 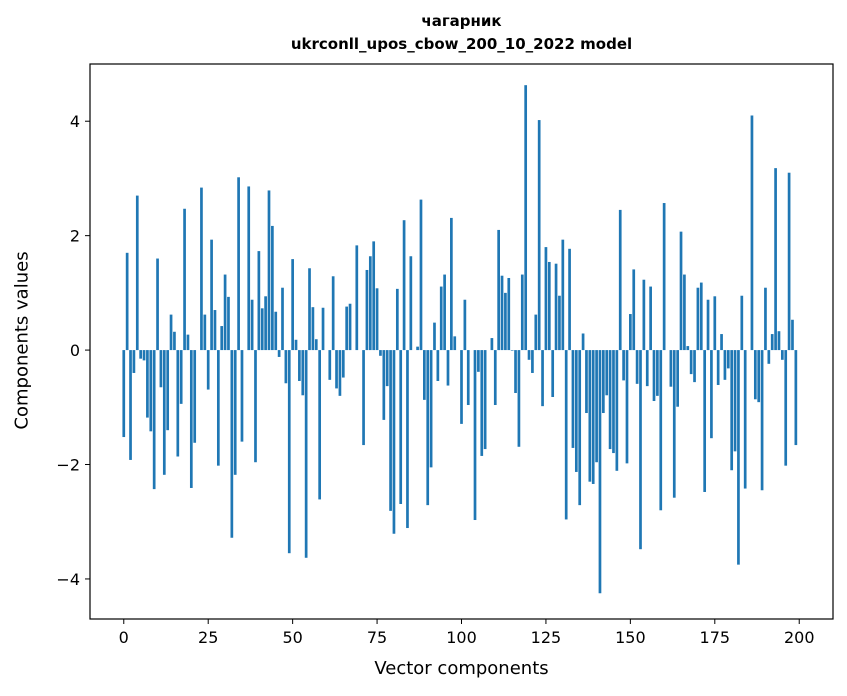 I want to click on y-tick-label: 0, so click(x=75, y=350).